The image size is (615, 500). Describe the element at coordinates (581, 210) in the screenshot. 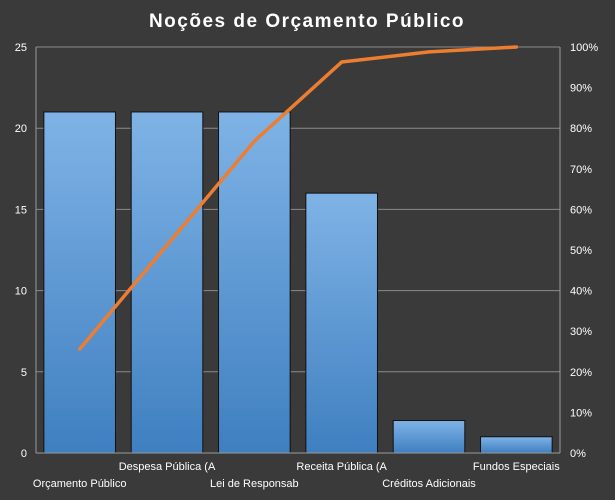

I see `y2-tick-label: 60%` at that location.